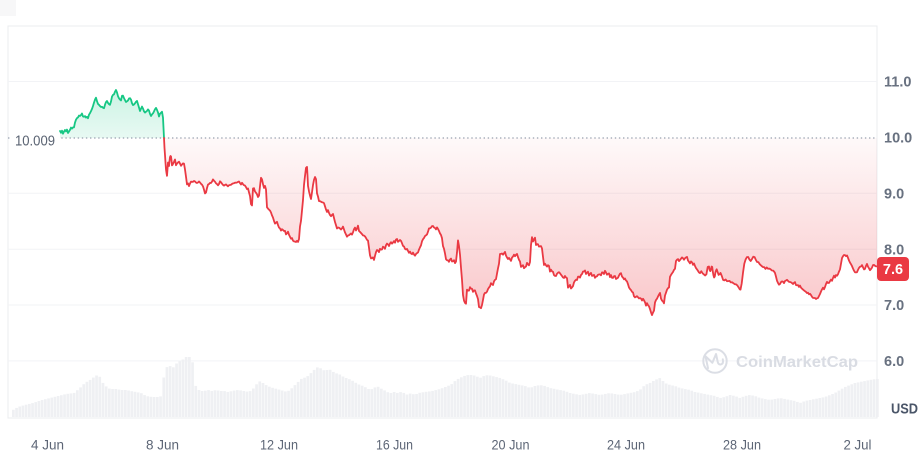 The height and width of the screenshot is (467, 924). What do you see at coordinates (897, 83) in the screenshot?
I see `svg-text: 11.0` at bounding box center [897, 83].